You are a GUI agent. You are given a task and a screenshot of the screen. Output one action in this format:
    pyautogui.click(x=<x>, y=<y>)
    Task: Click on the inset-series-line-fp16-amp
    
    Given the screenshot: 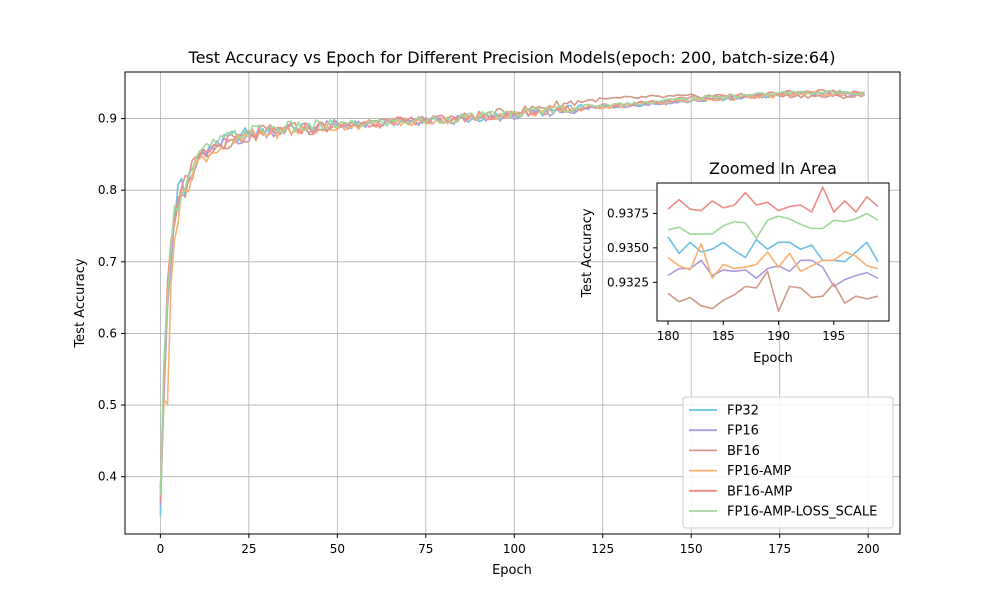 What is the action you would take?
    pyautogui.click(x=773, y=261)
    